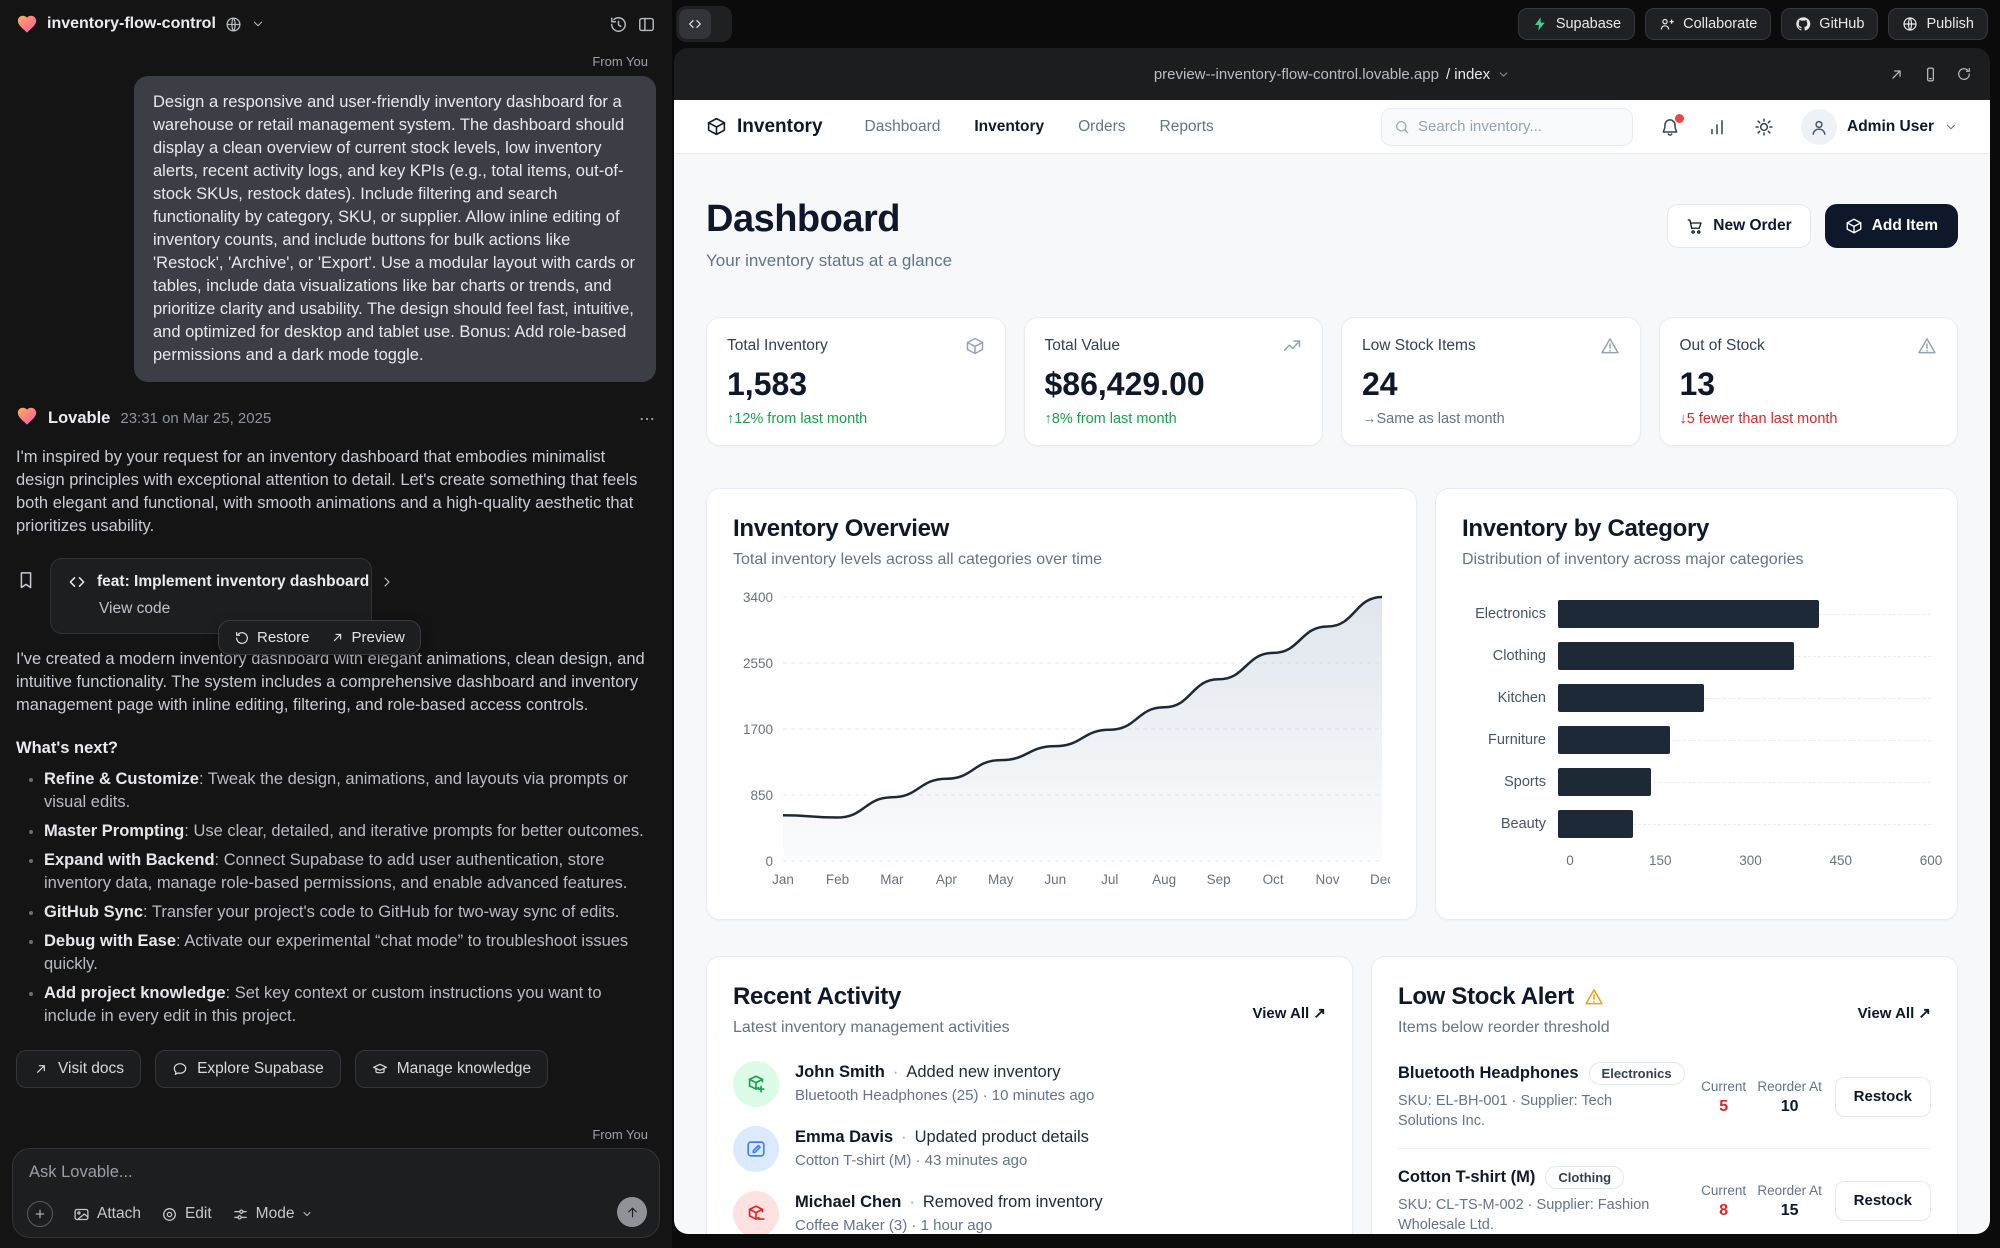  I want to click on bar-electronics, so click(1689, 614).